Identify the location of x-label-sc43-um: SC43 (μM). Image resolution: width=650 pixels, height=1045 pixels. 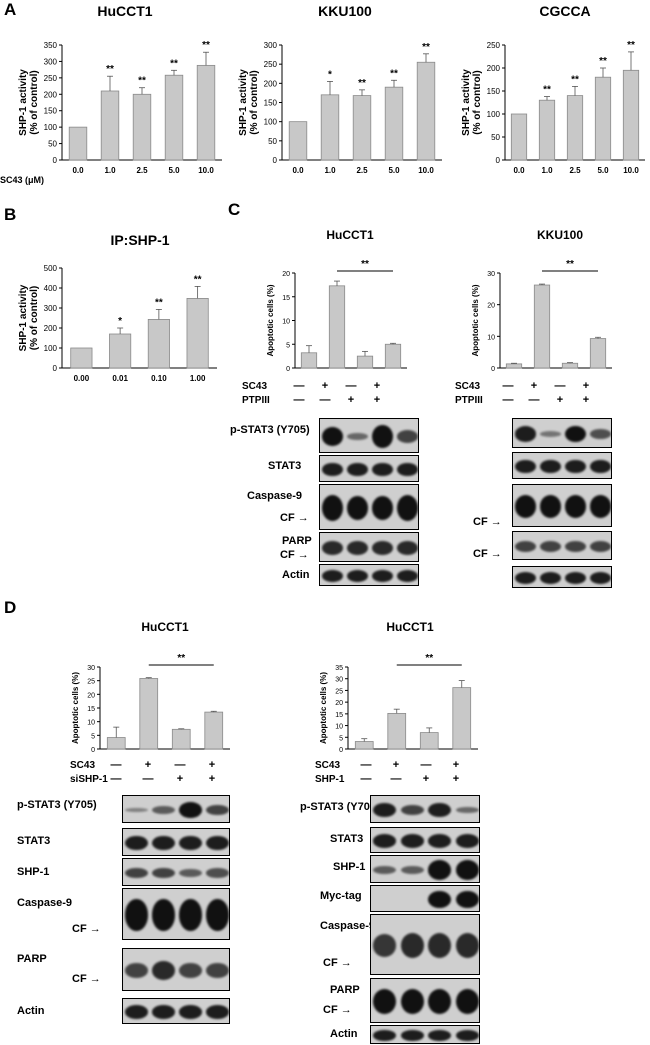
(22, 180).